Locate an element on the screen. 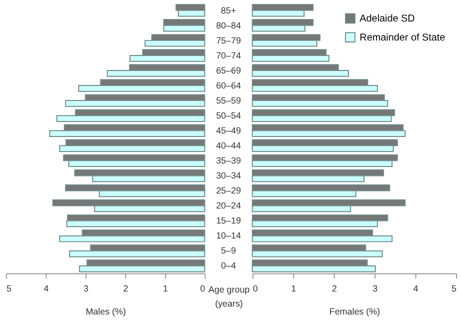 This screenshot has width=461, height=324. y-tick-label: 45–49 is located at coordinates (228, 131).